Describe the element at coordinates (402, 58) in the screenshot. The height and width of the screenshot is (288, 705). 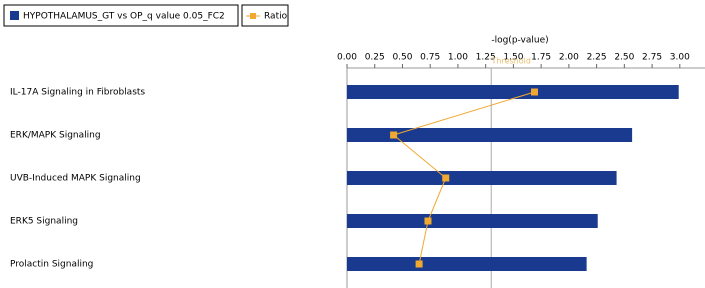
I see `x-tick-label: 0.50` at that location.